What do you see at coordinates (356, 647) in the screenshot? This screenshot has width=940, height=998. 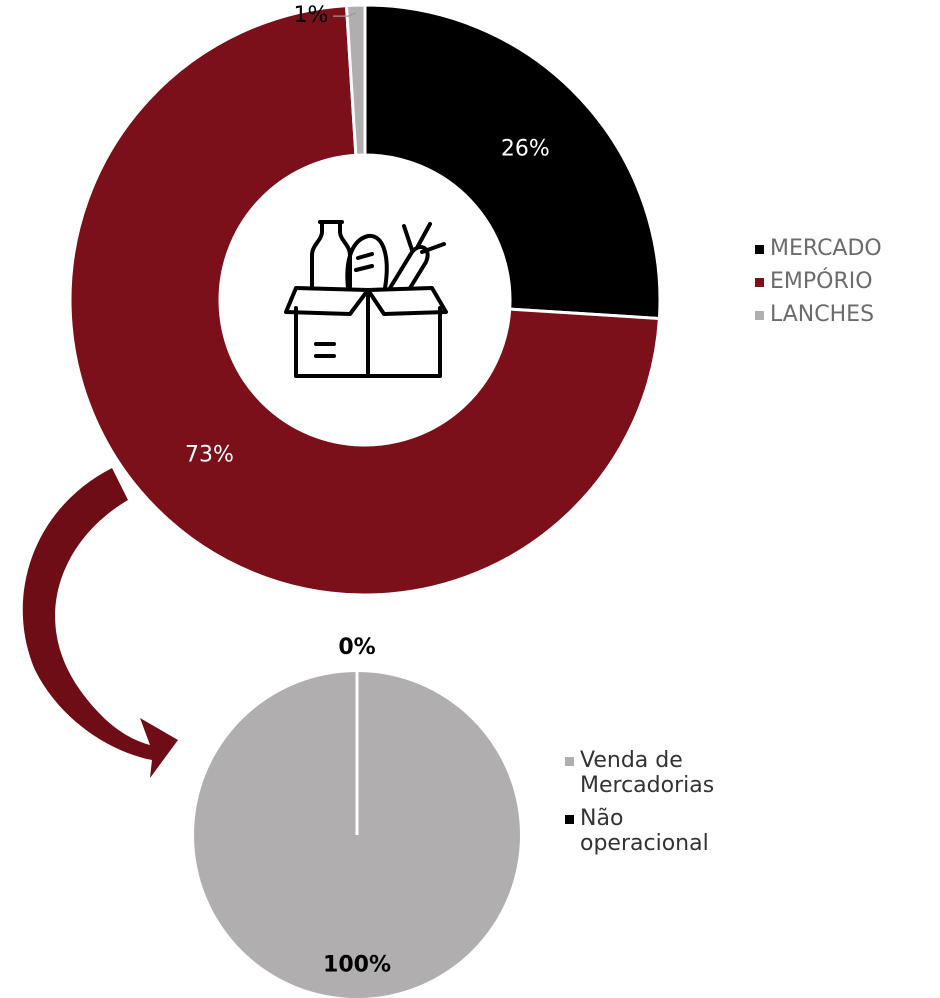 I see `data-label: 0%` at bounding box center [356, 647].